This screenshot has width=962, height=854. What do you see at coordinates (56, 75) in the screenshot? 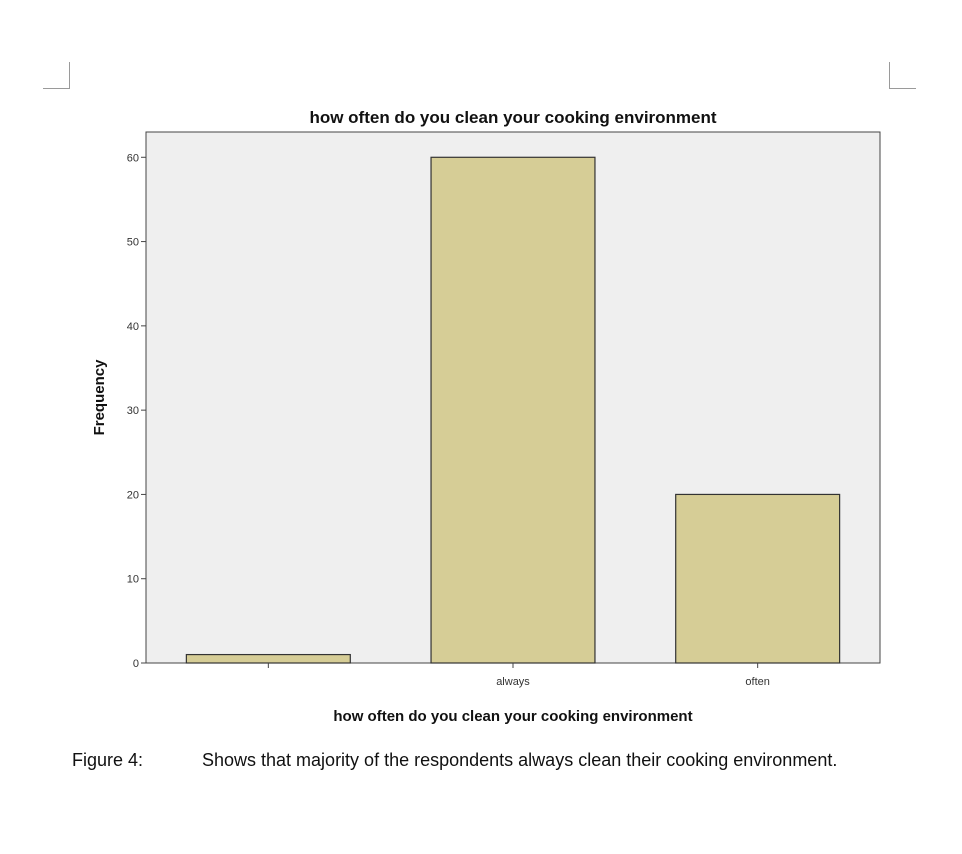
I see `page-corner-mark-left` at bounding box center [56, 75].